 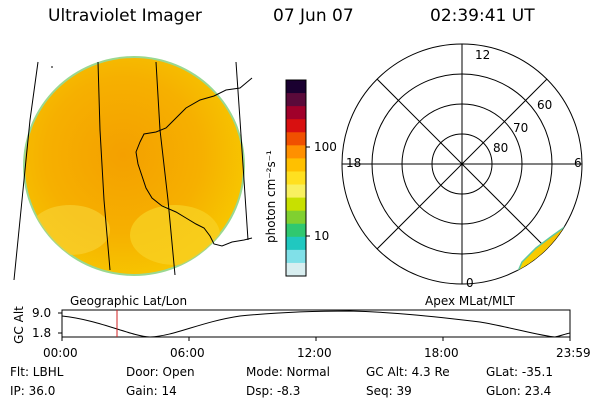 I want to click on gain-info: Gain: 14, so click(x=151, y=391).